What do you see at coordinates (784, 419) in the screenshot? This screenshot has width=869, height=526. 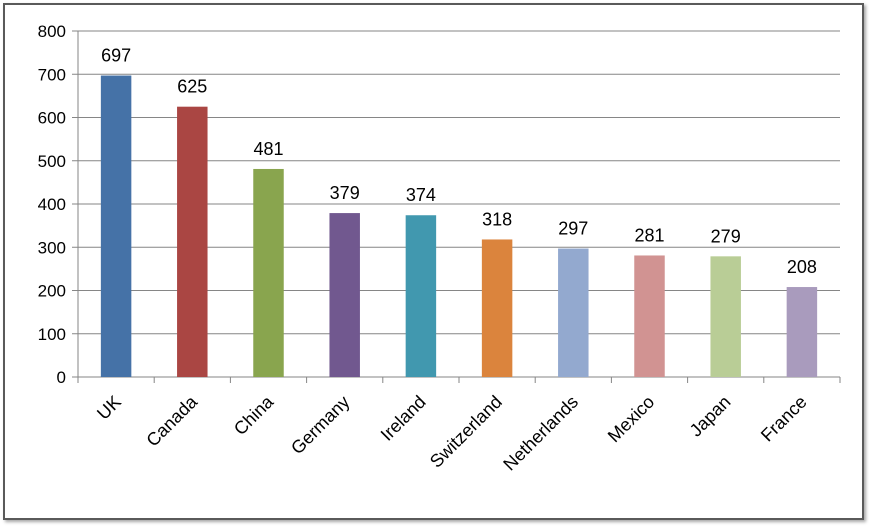 I see `x-tick-label-france: France` at bounding box center [784, 419].